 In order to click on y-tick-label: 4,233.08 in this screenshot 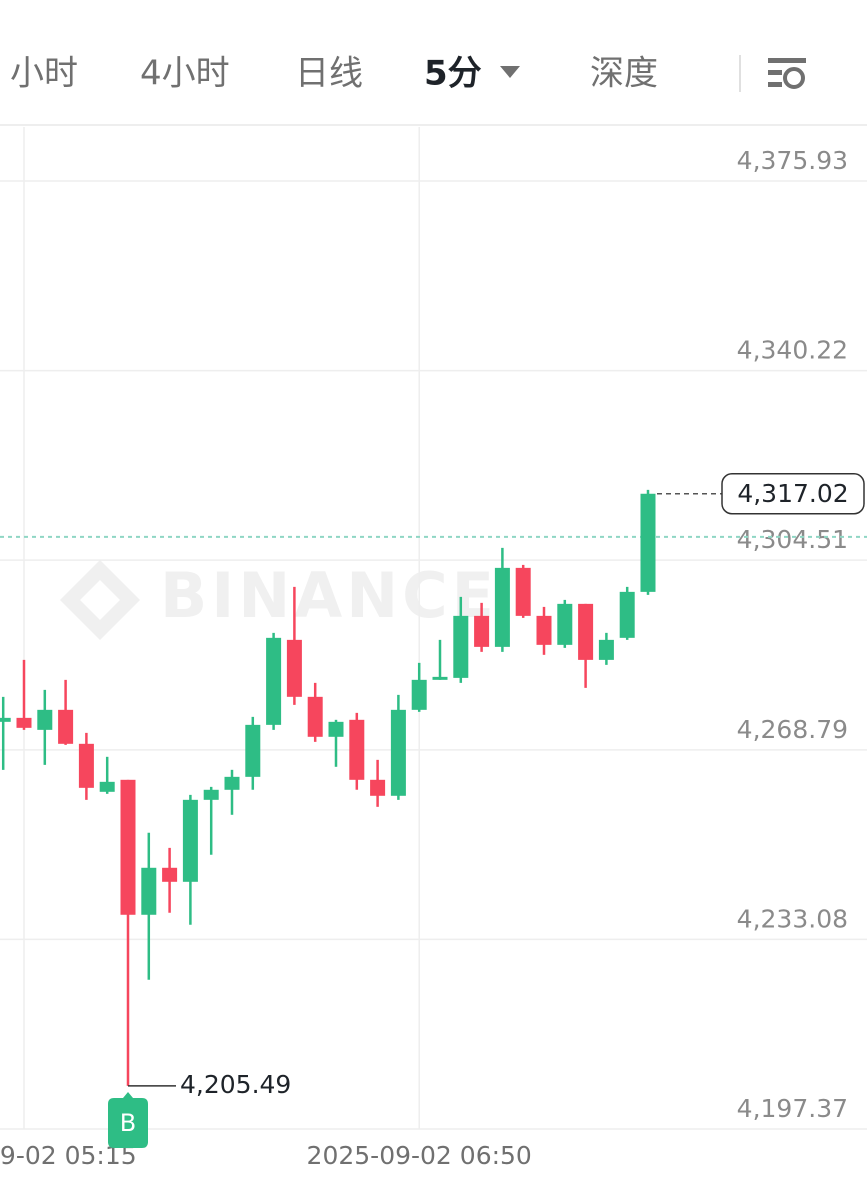, I will do `click(792, 918)`.